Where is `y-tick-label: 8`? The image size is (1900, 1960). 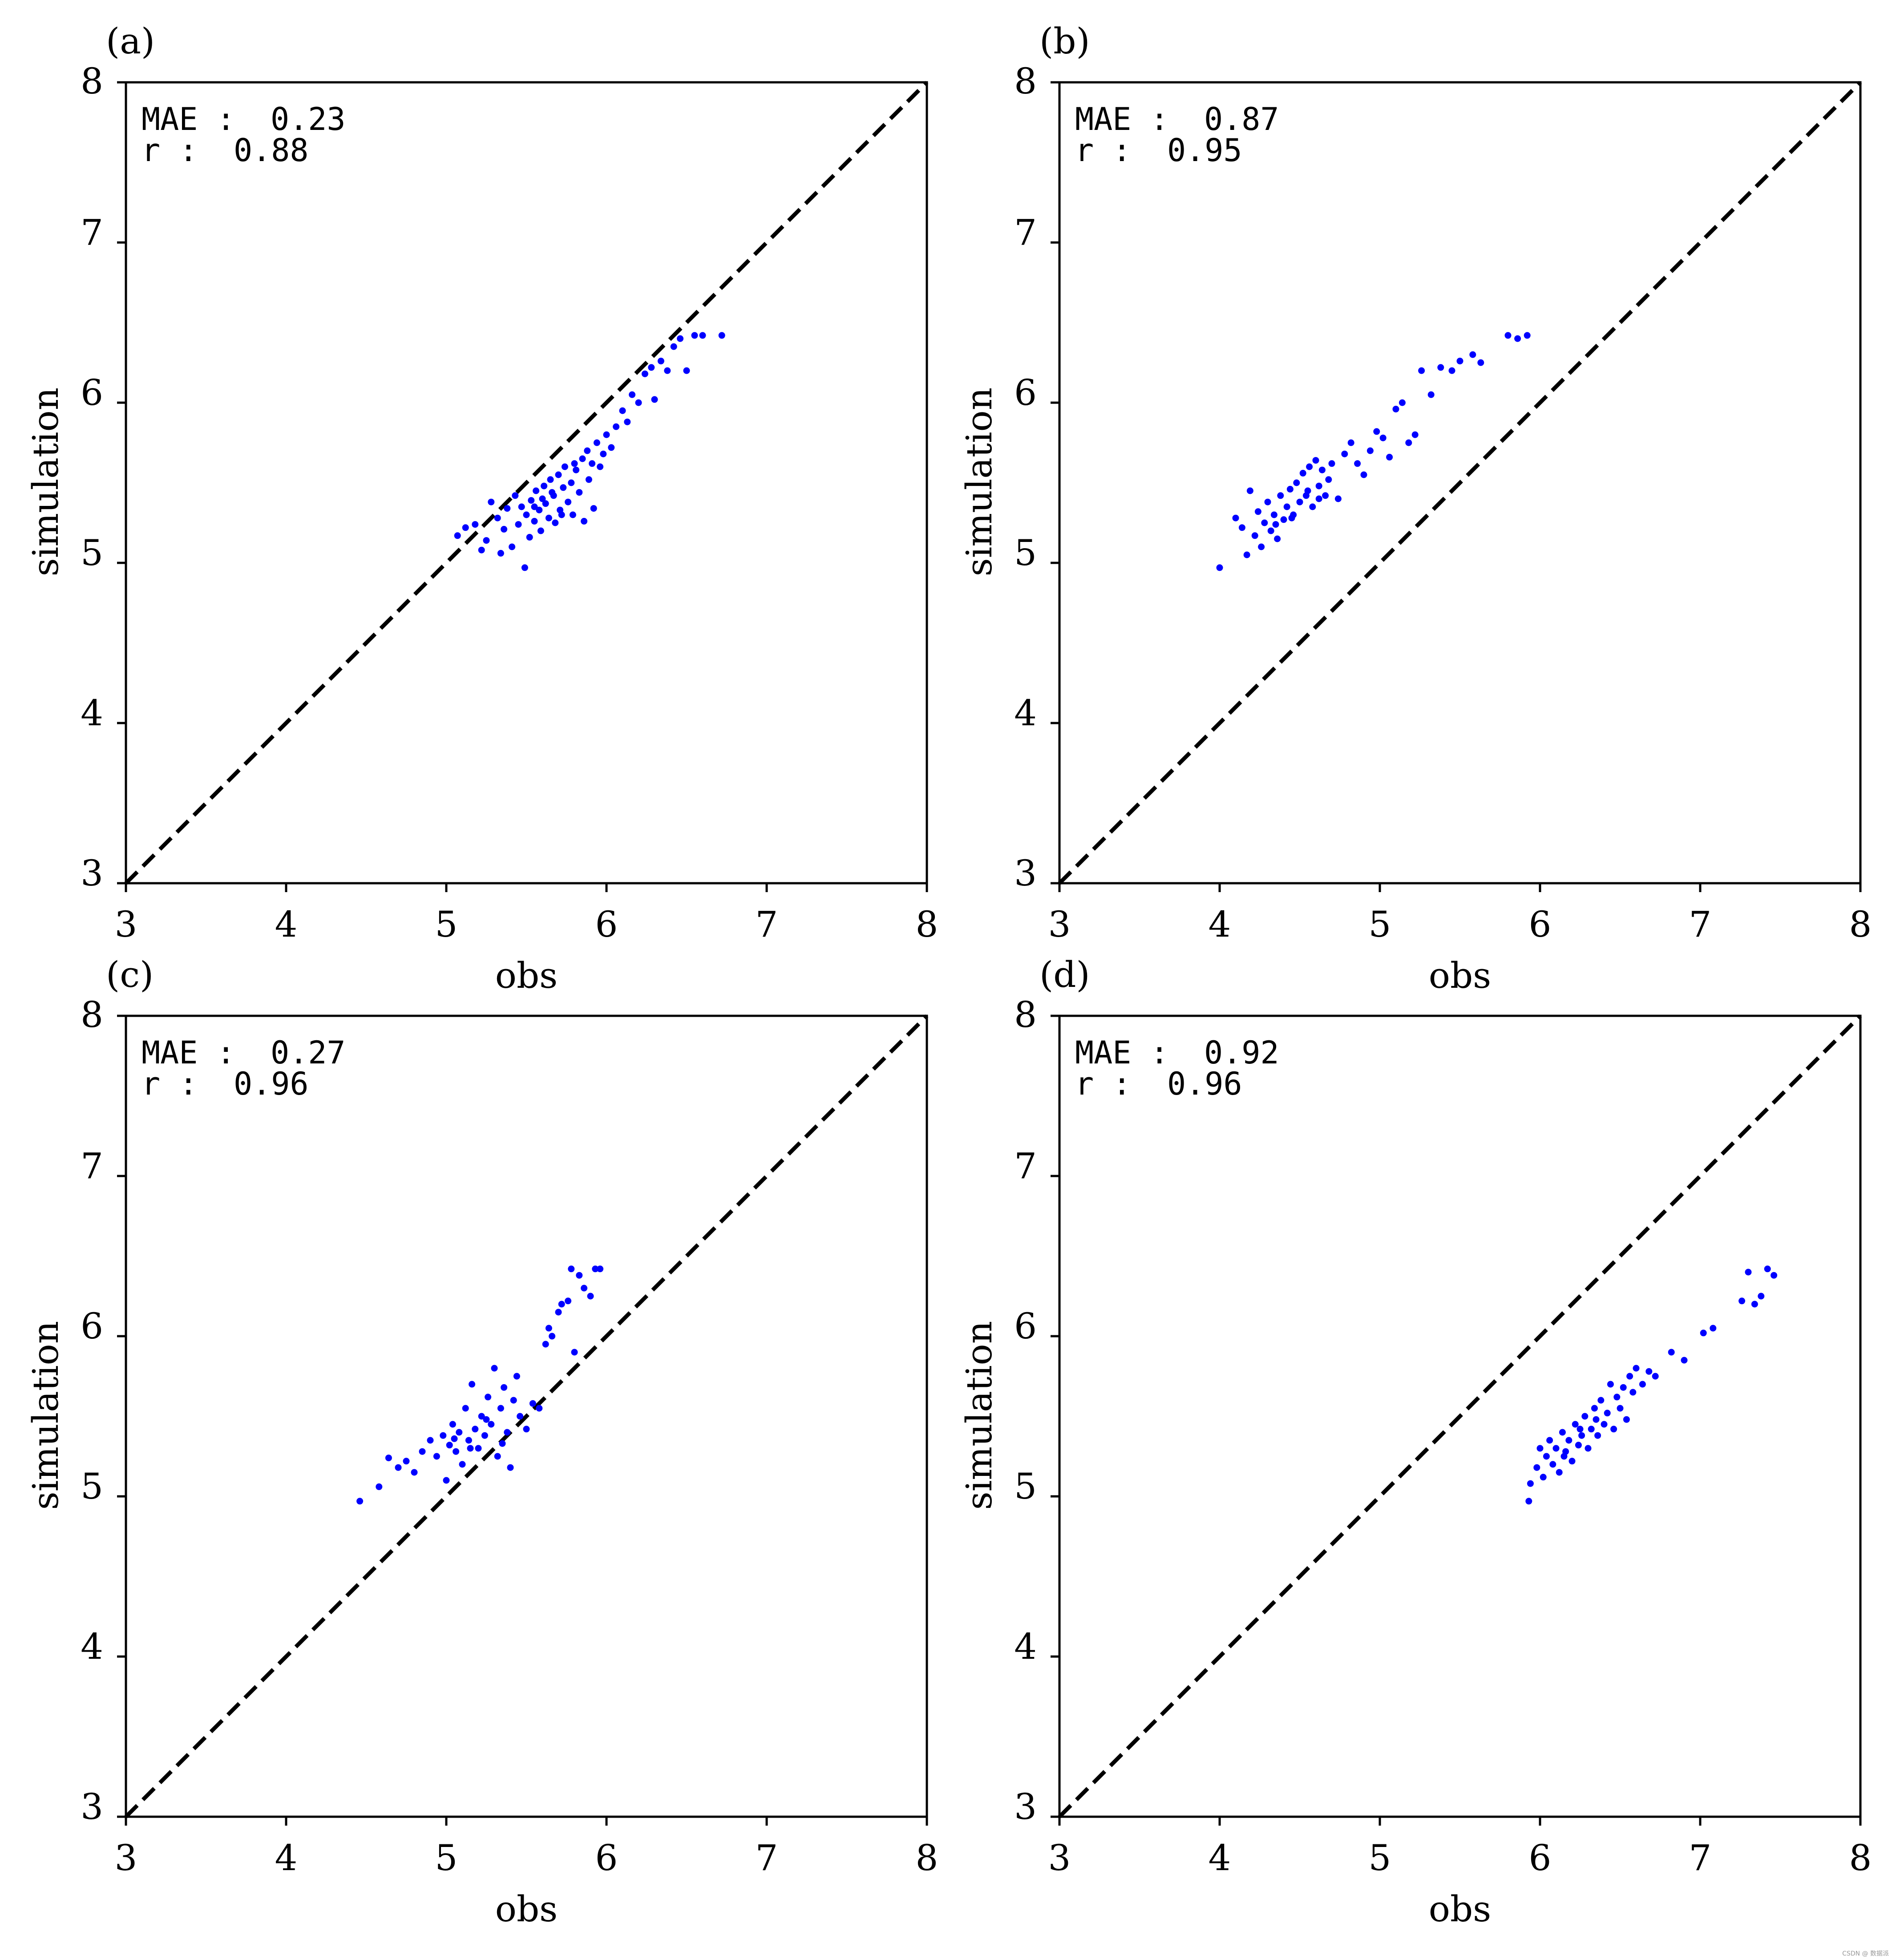
y-tick-label: 8 is located at coordinates (1025, 1014).